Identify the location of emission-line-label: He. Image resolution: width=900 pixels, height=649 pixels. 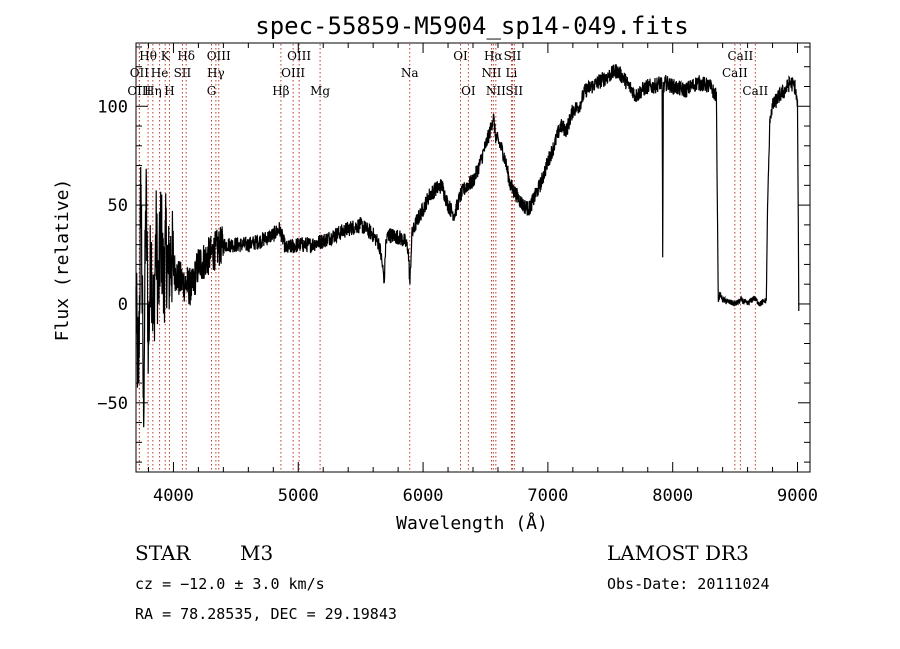
(160, 73).